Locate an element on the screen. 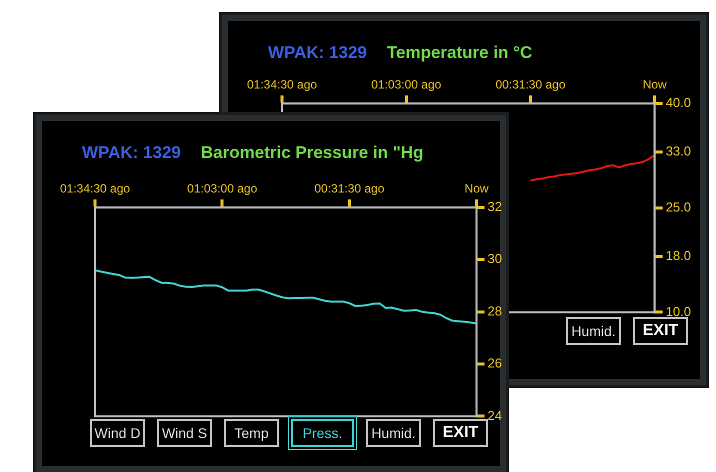  y-tick-label: 24 is located at coordinates (495, 415).